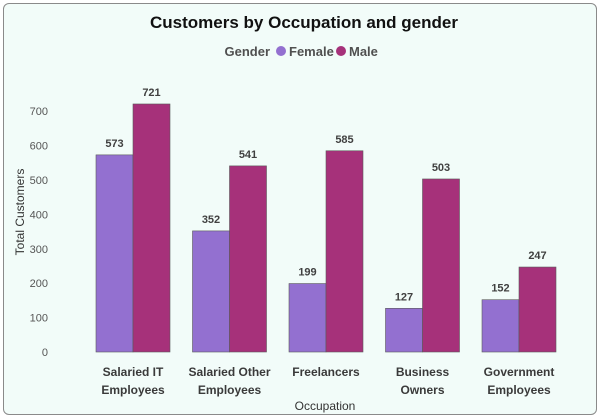  What do you see at coordinates (247, 51) in the screenshot?
I see `legend-title: Gender` at bounding box center [247, 51].